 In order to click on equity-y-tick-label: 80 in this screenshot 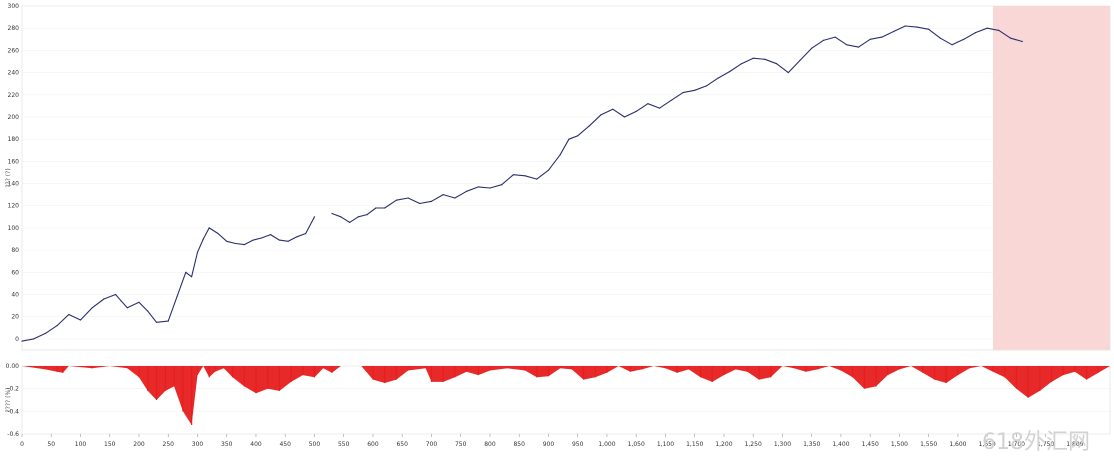, I will do `click(15, 250)`.